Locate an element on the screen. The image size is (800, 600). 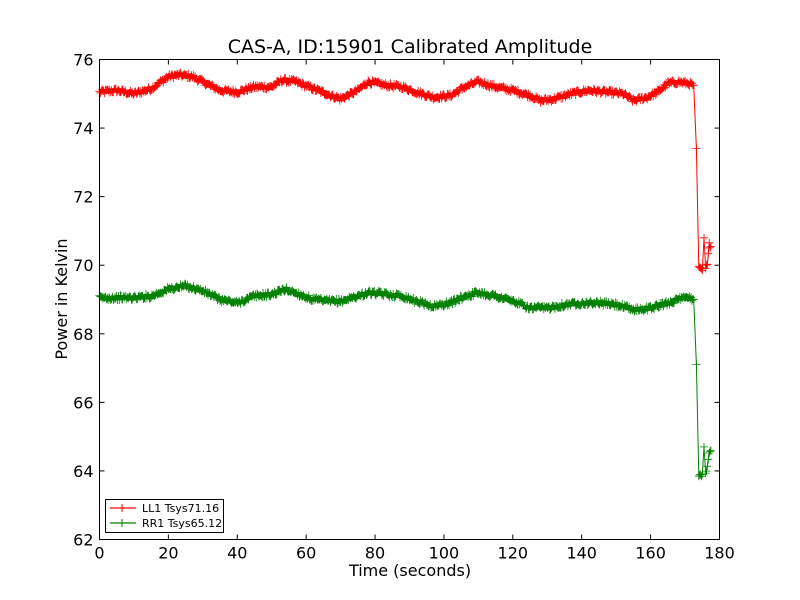
y-axis-label: Power in Kelvin is located at coordinates (61, 298).